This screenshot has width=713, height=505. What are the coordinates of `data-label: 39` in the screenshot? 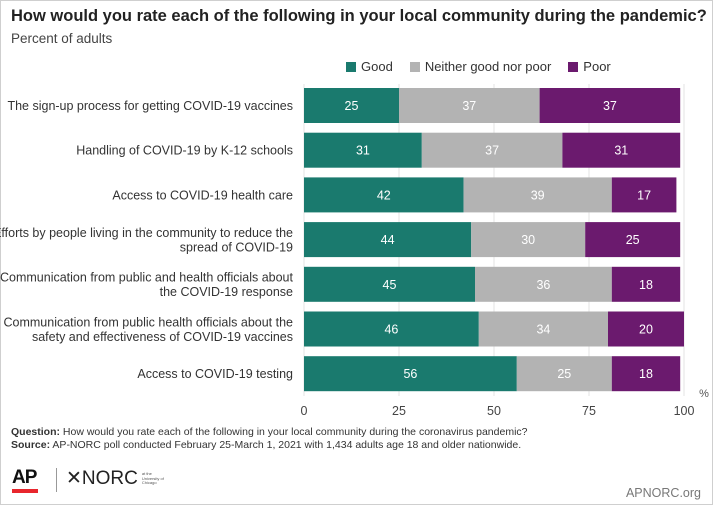 It's located at (538, 195).